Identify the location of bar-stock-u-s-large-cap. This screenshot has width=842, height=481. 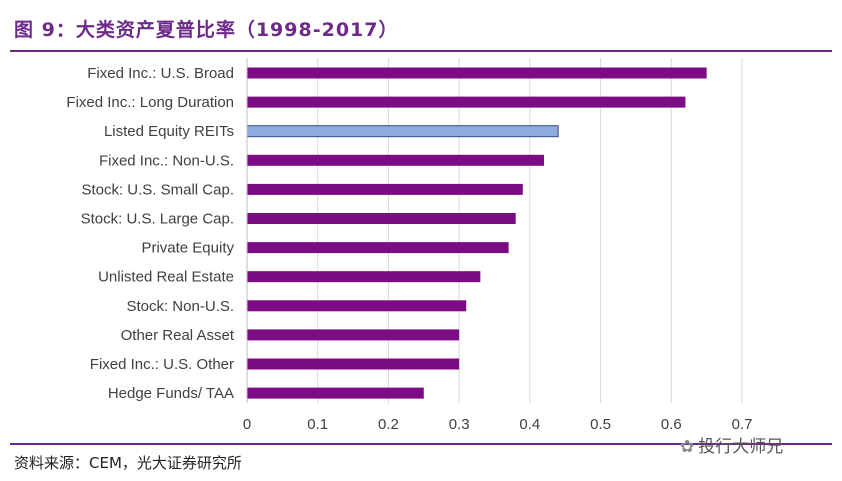
(381, 218).